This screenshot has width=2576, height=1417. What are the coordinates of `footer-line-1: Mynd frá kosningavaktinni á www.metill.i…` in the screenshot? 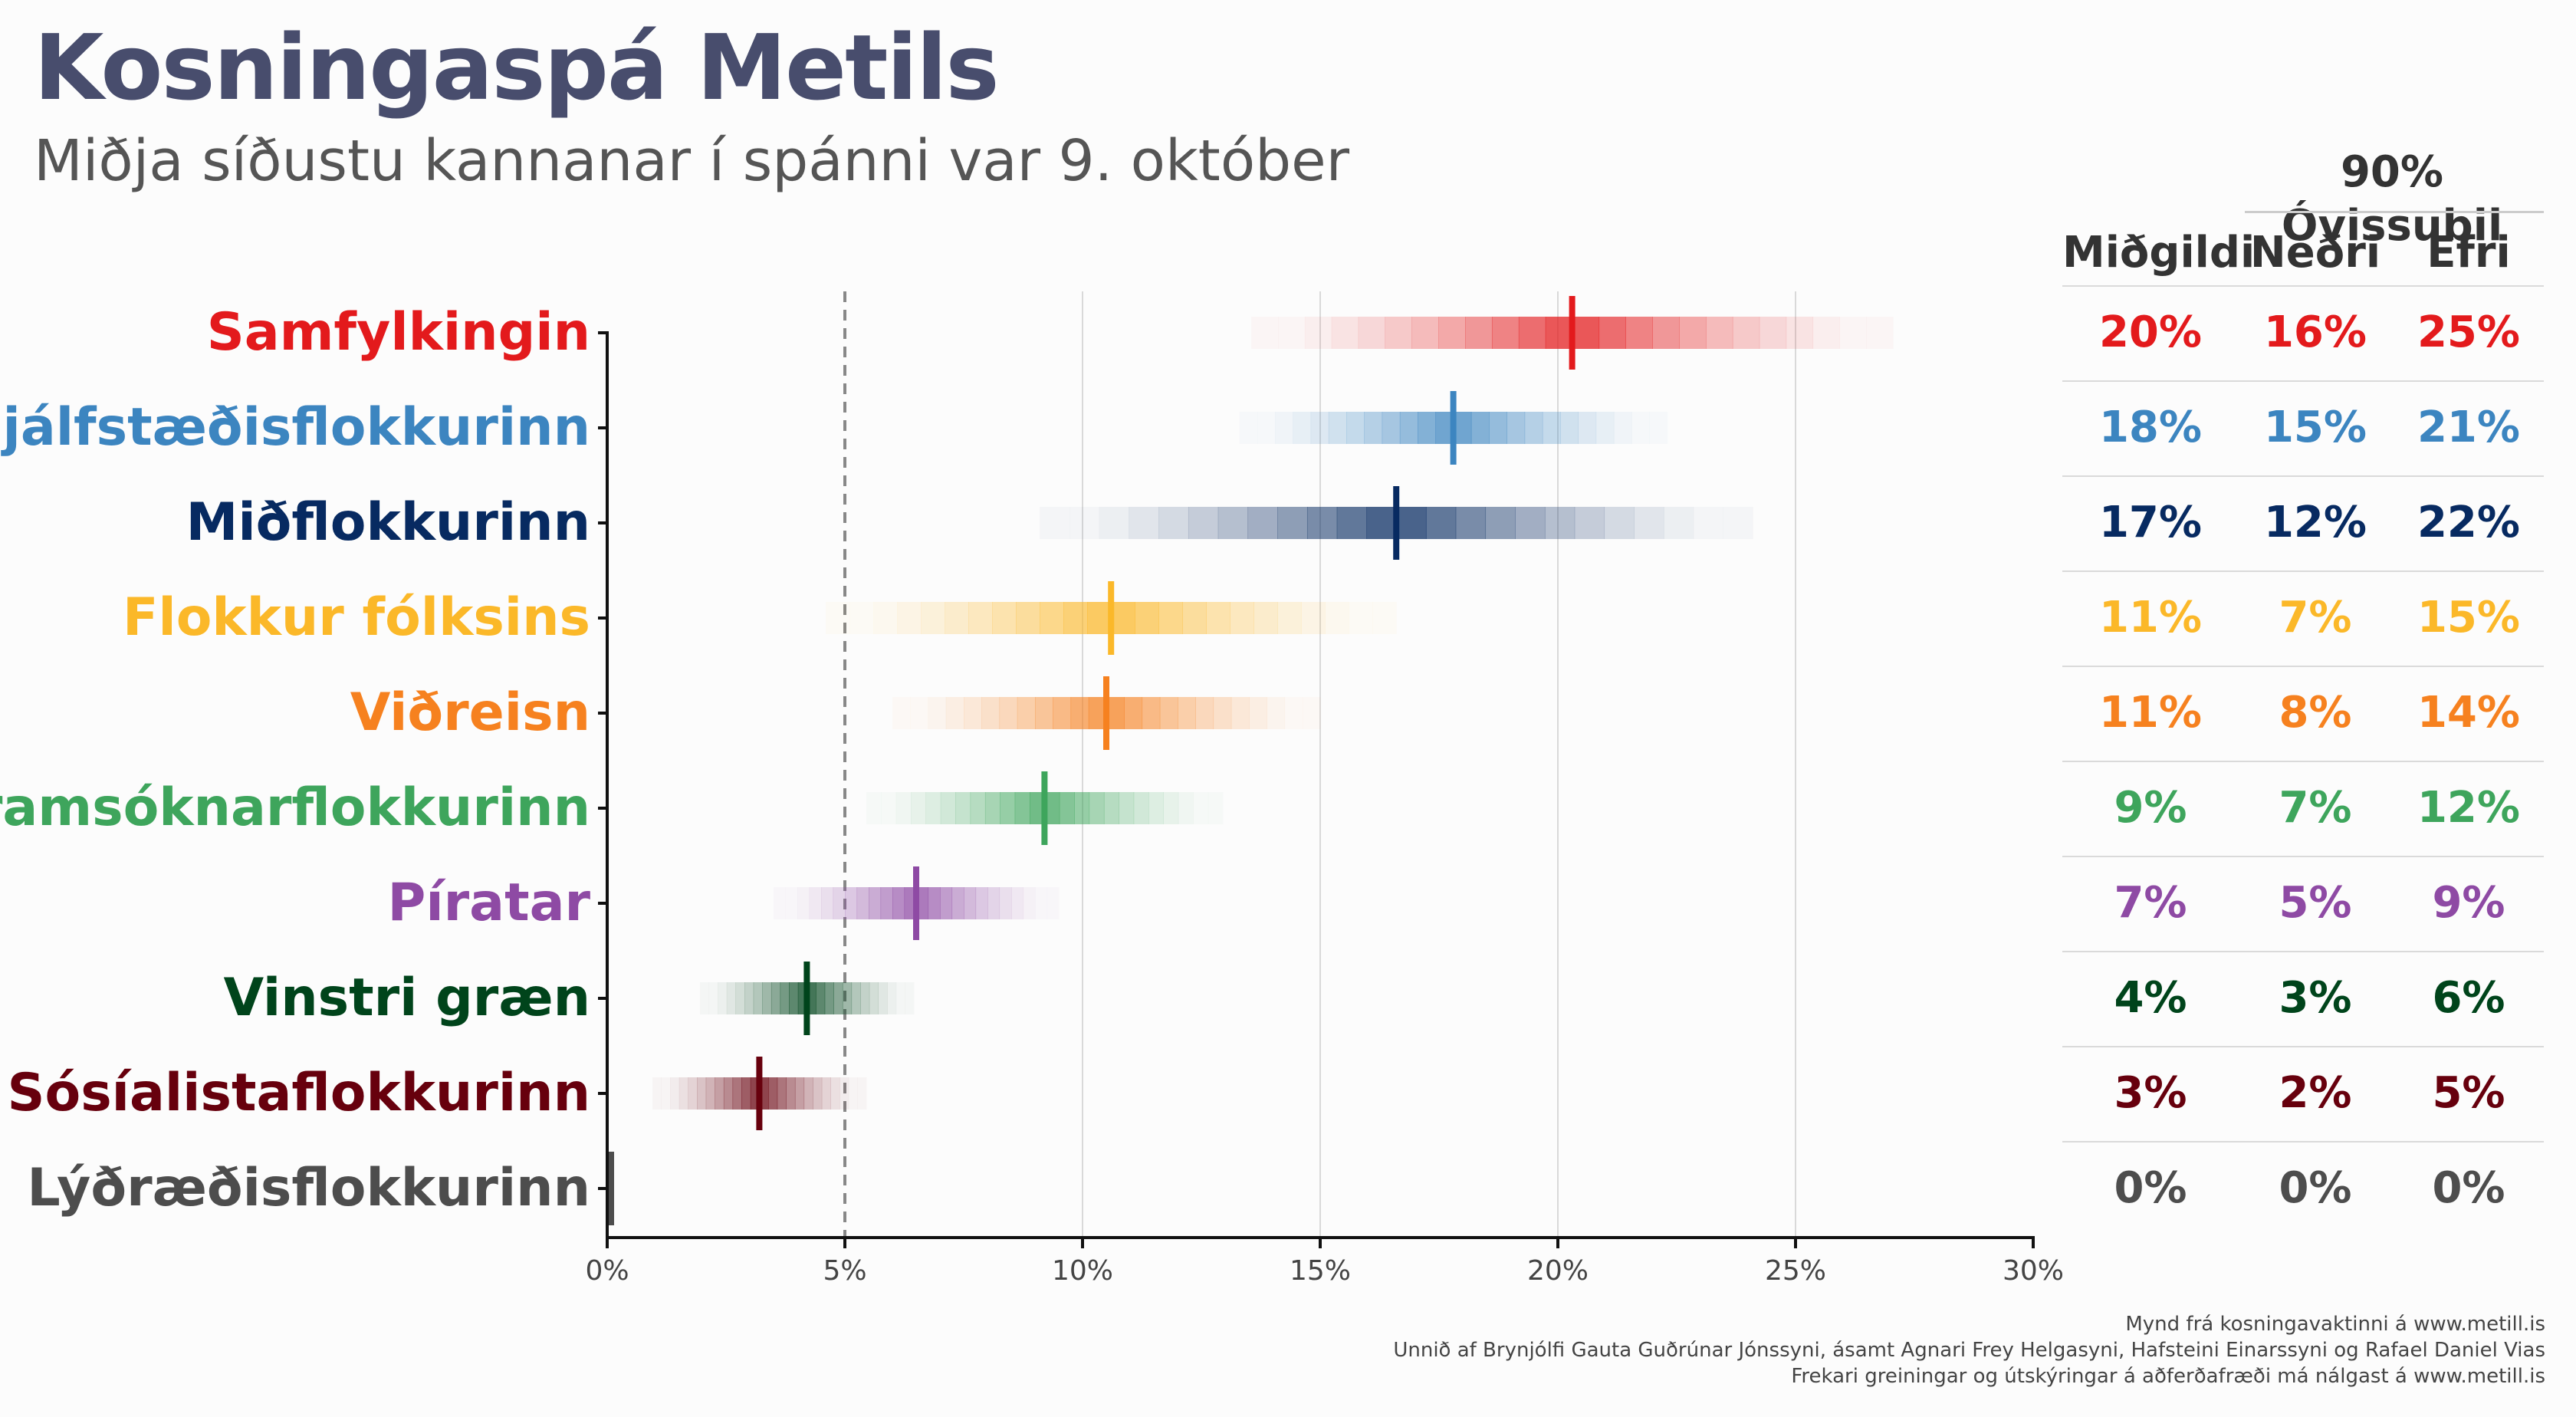 It's located at (2335, 1325).